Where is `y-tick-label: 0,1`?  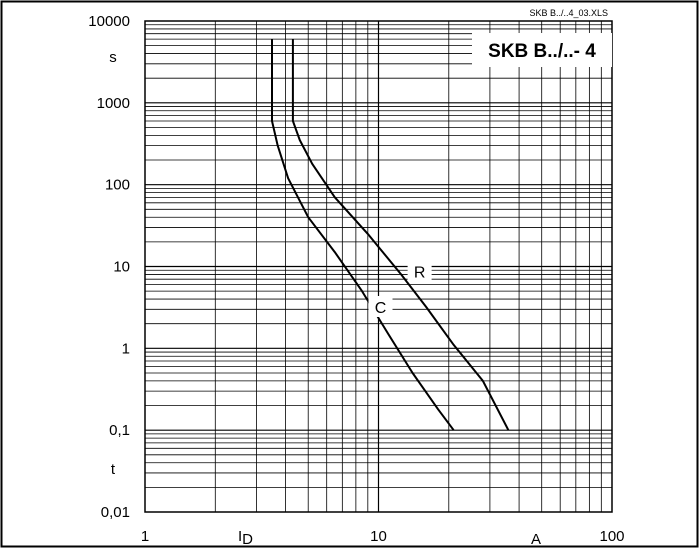
y-tick-label: 0,1 is located at coordinates (119, 430).